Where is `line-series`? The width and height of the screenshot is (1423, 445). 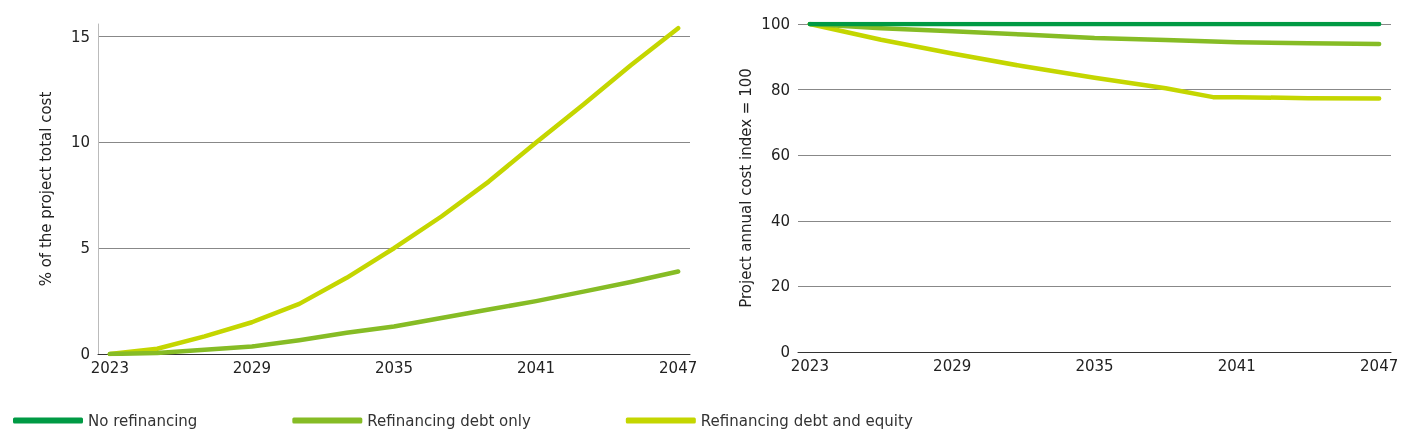
line-series is located at coordinates (394, 313).